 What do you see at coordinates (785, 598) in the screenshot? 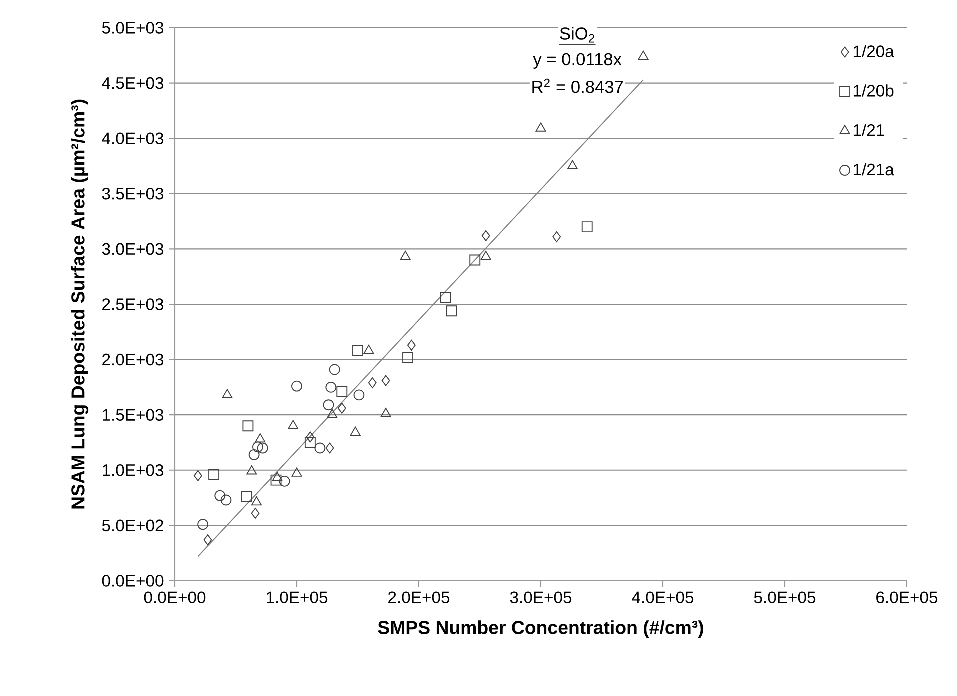
I see `x-tick-label: 5.0E+05` at bounding box center [785, 598].